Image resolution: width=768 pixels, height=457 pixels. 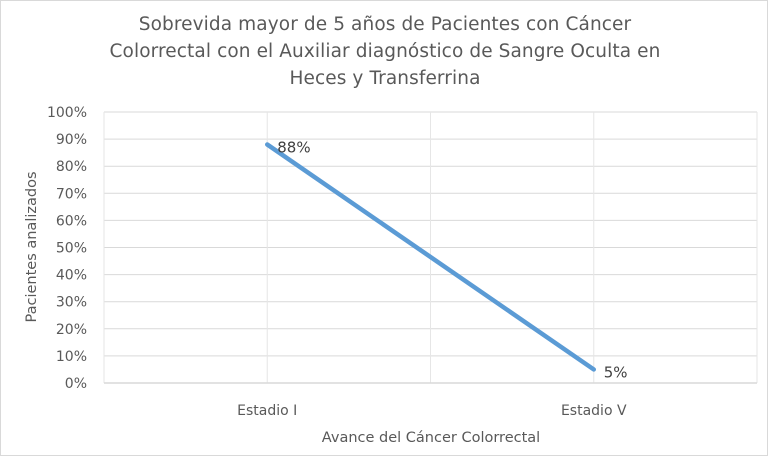 I want to click on y-axis-ticks: 0% 10% 20% 30% 40% 50% 60% 70% 80% 90% 100%, so click(x=67, y=248).